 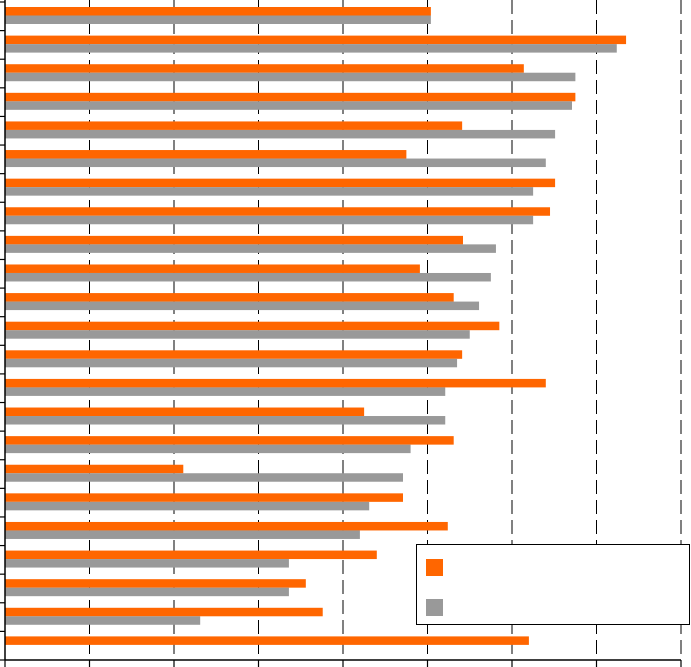 I want to click on legend, so click(x=553, y=584).